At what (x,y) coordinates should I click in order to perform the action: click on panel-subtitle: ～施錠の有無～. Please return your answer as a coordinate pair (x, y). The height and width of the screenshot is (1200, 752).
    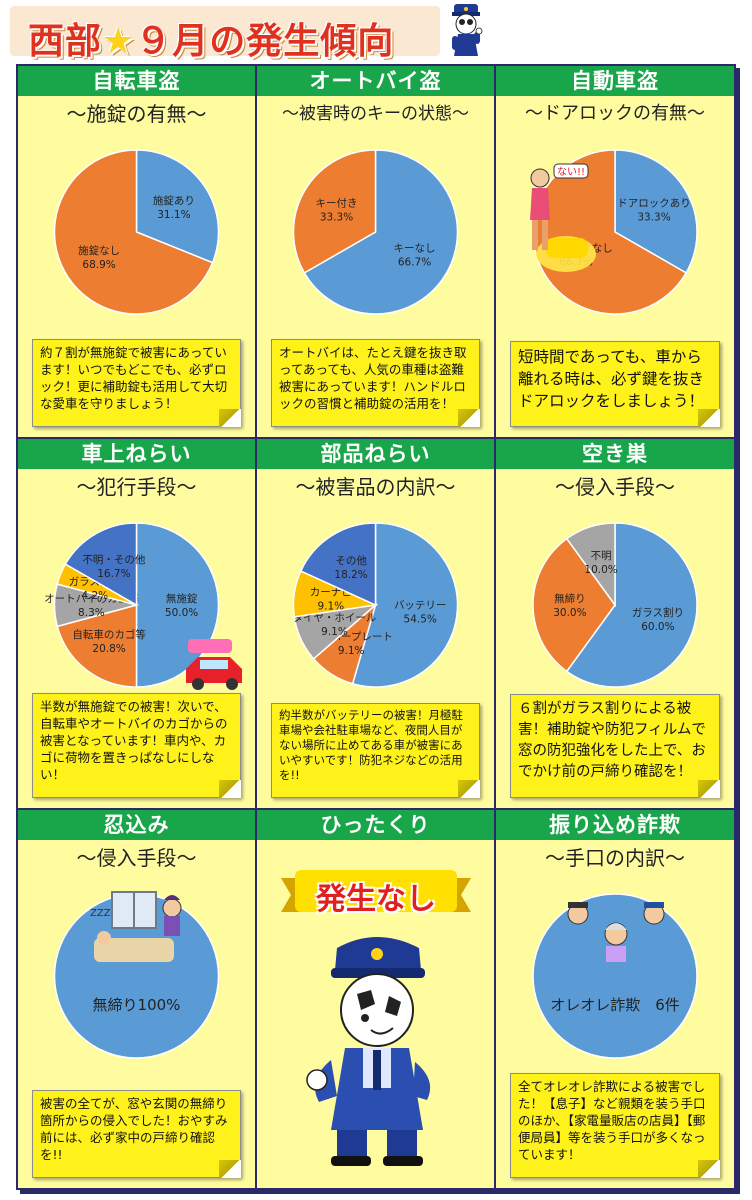
    Looking at the image, I should click on (136, 114).